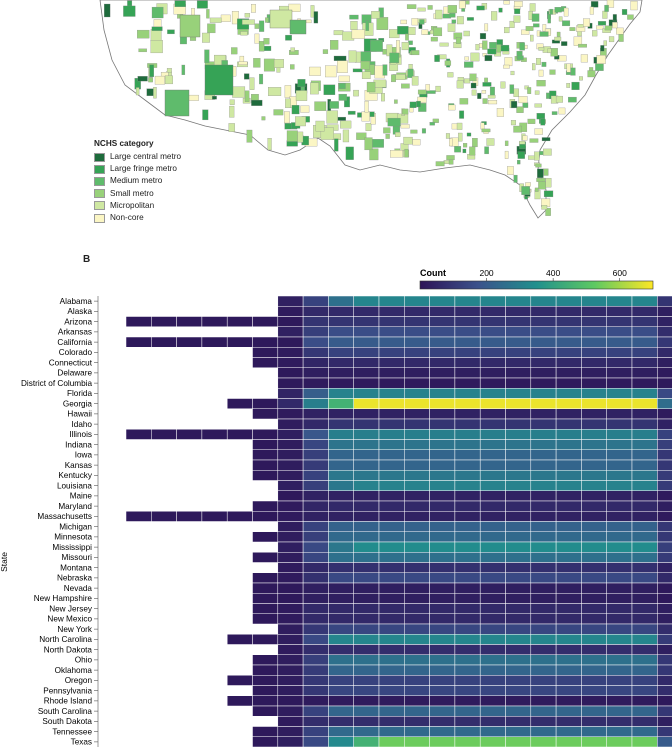 This screenshot has width=672, height=750. What do you see at coordinates (136, 181) in the screenshot?
I see `legend-label: Medium metro` at bounding box center [136, 181].